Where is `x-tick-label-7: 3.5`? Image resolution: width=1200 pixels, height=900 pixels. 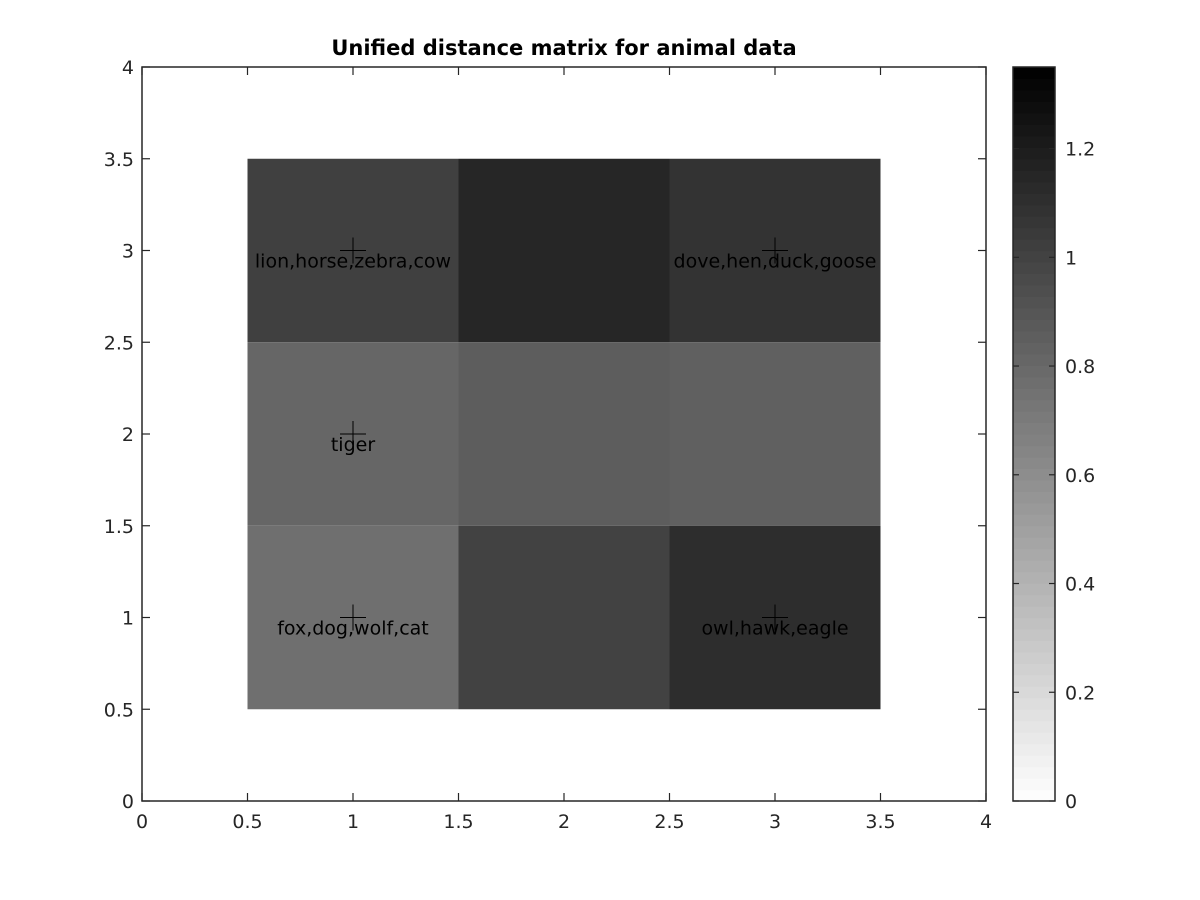
x-tick-label-7: 3.5 is located at coordinates (880, 822).